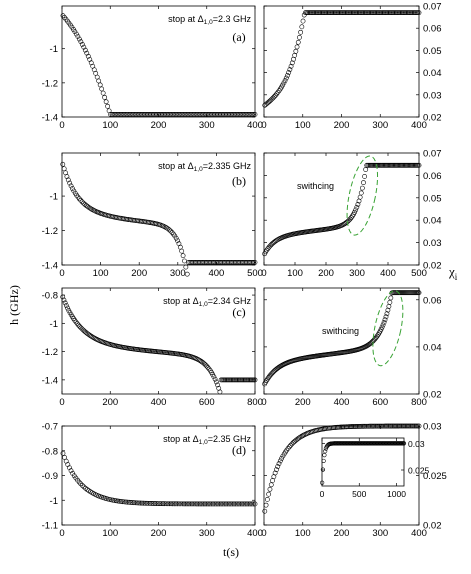 Image resolution: width=471 pixels, height=574 pixels. Describe the element at coordinates (238, 37) in the screenshot. I see `a-right-panel-label: (a)` at that location.